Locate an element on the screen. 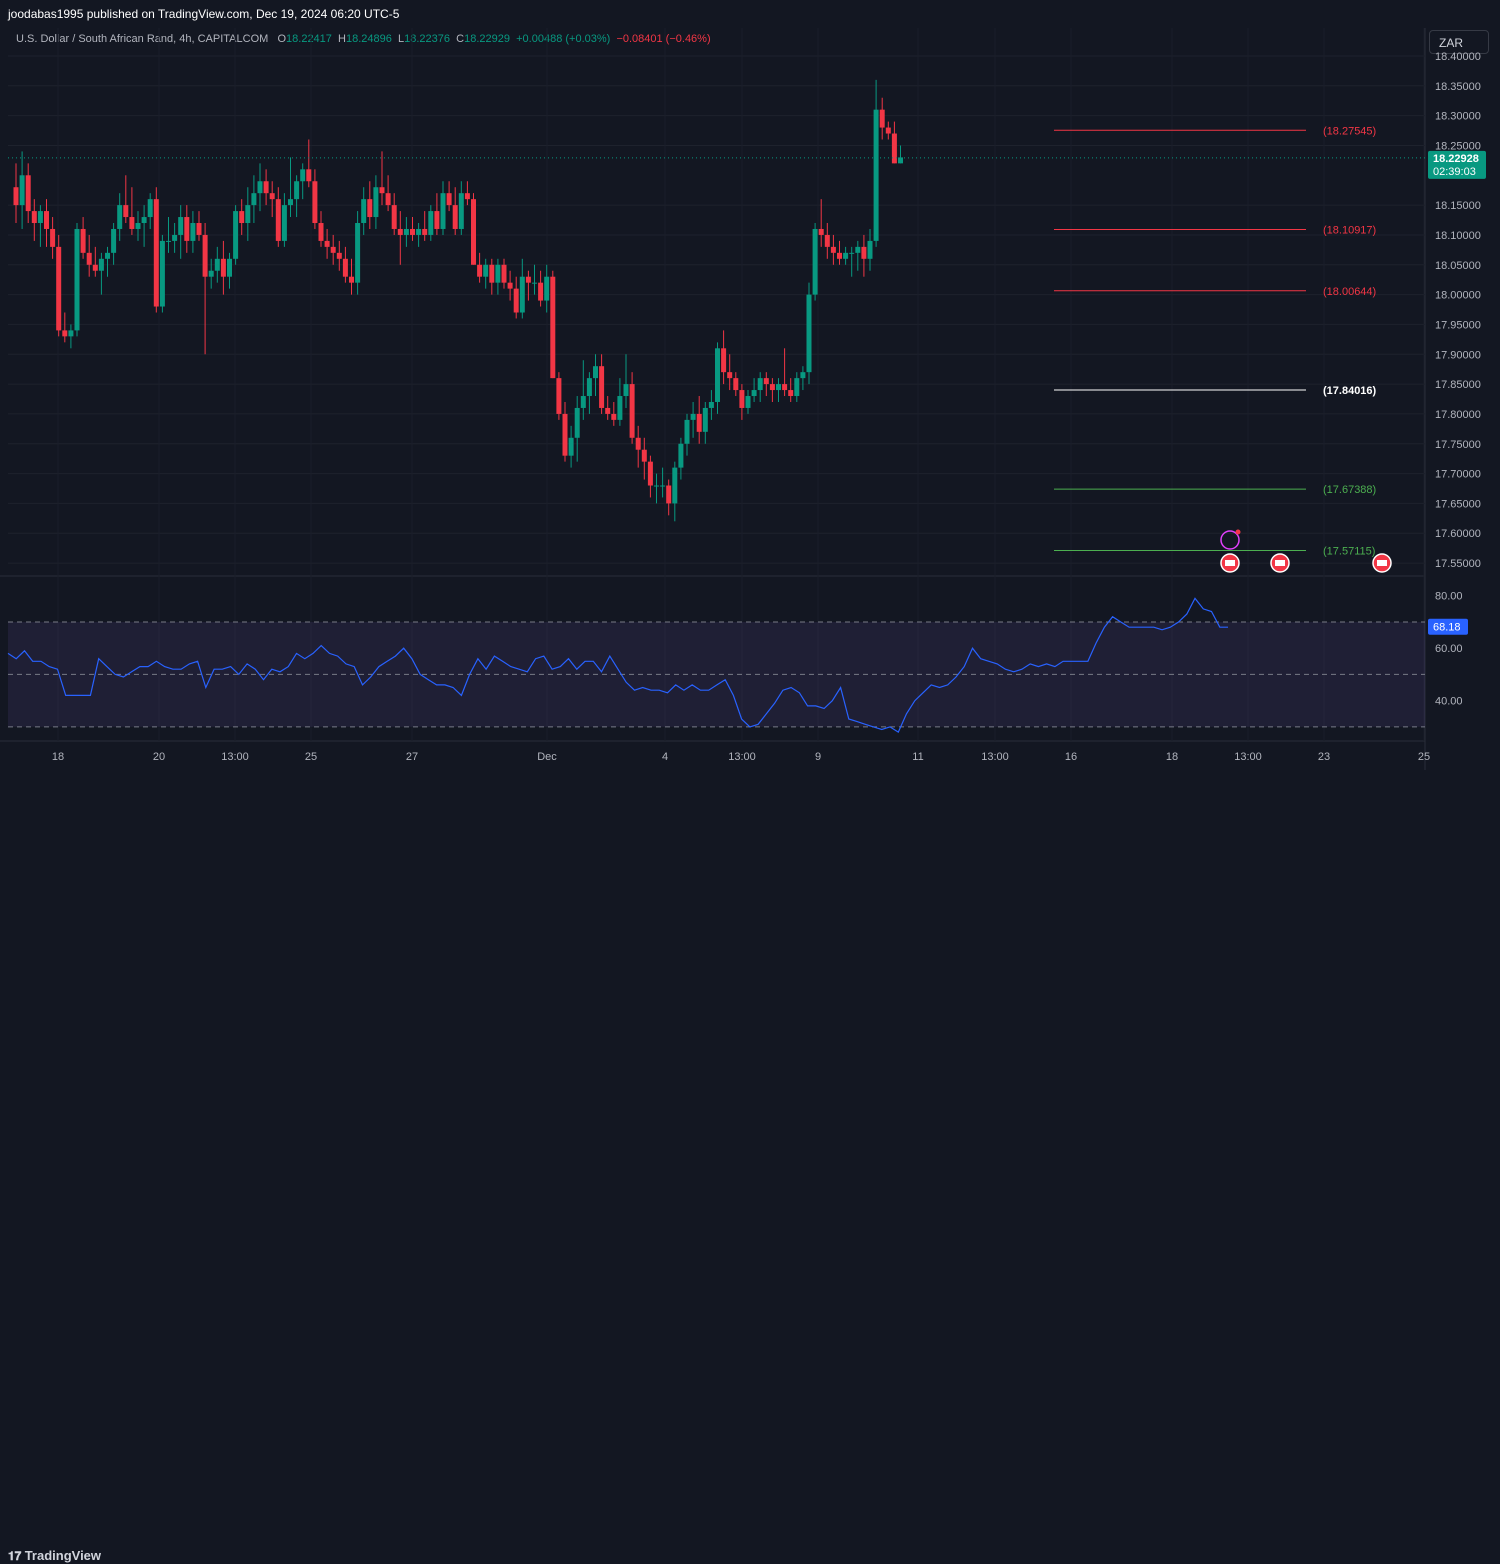  lightning-event-icon is located at coordinates (1230, 540).